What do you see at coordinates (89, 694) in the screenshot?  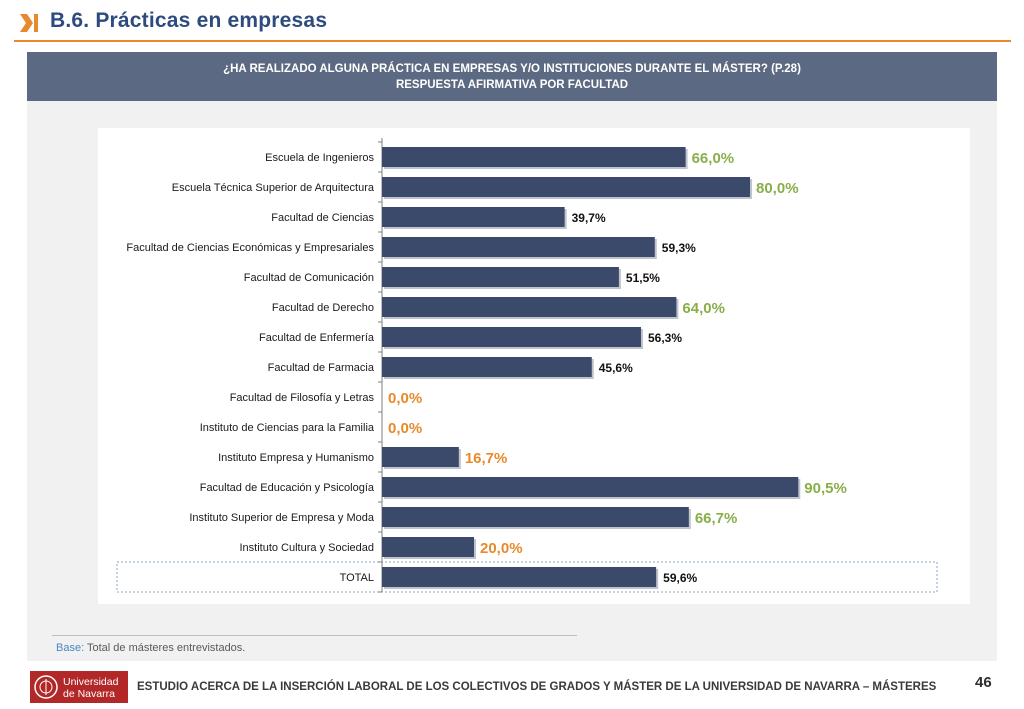 I see `logo-text-2: de Navarra` at bounding box center [89, 694].